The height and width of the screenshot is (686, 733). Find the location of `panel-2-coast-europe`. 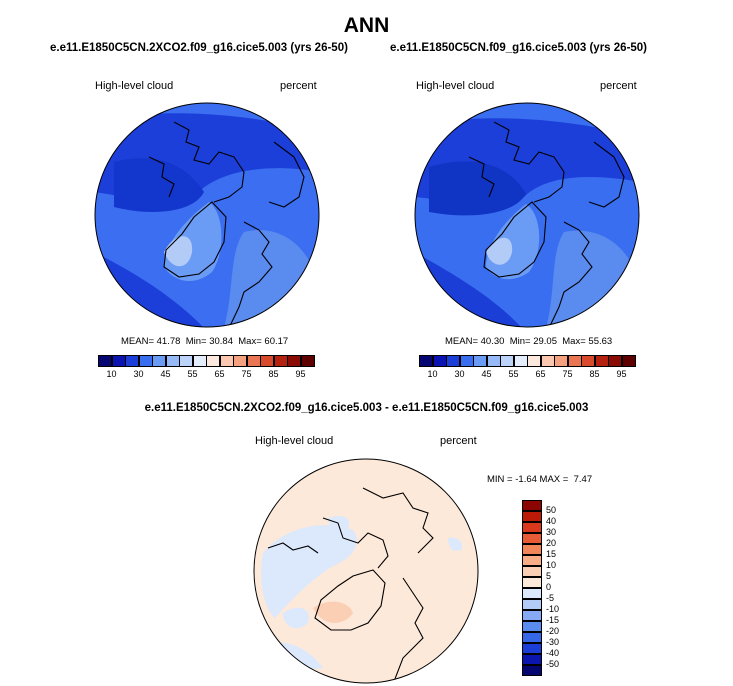

panel-2-coast-europe is located at coordinates (570, 274).